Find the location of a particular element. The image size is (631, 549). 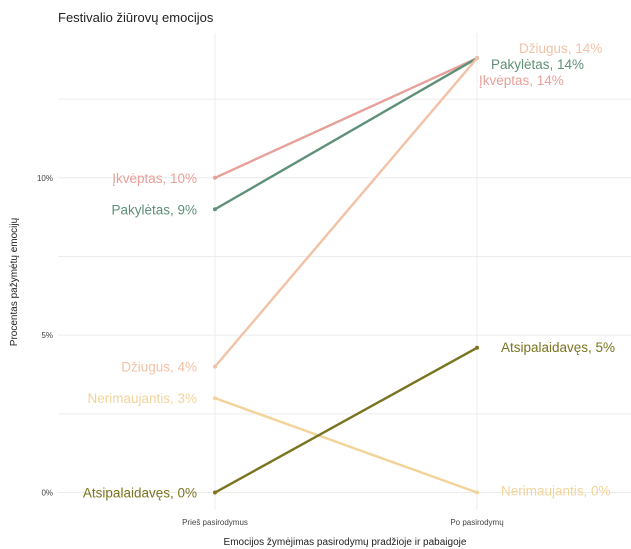

data-label: Nerimaujantis, 0% is located at coordinates (556, 491).